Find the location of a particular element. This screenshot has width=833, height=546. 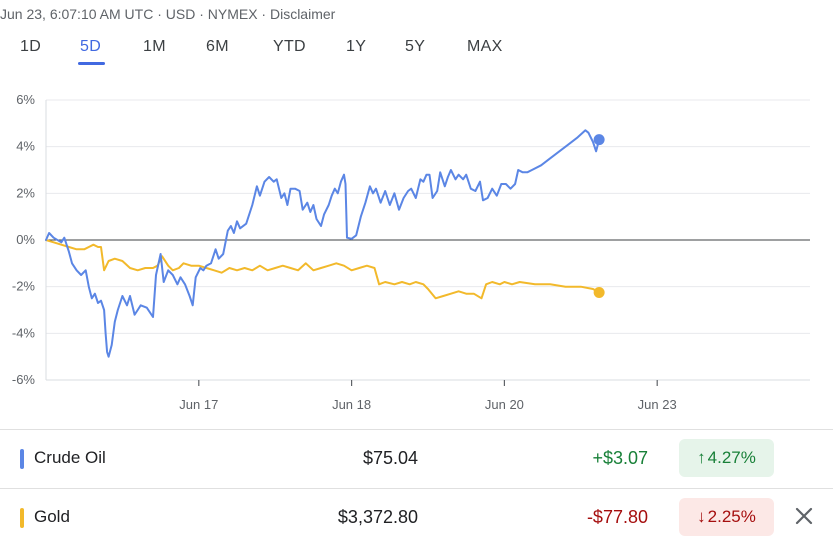

tab-6m: 6M is located at coordinates (217, 46).